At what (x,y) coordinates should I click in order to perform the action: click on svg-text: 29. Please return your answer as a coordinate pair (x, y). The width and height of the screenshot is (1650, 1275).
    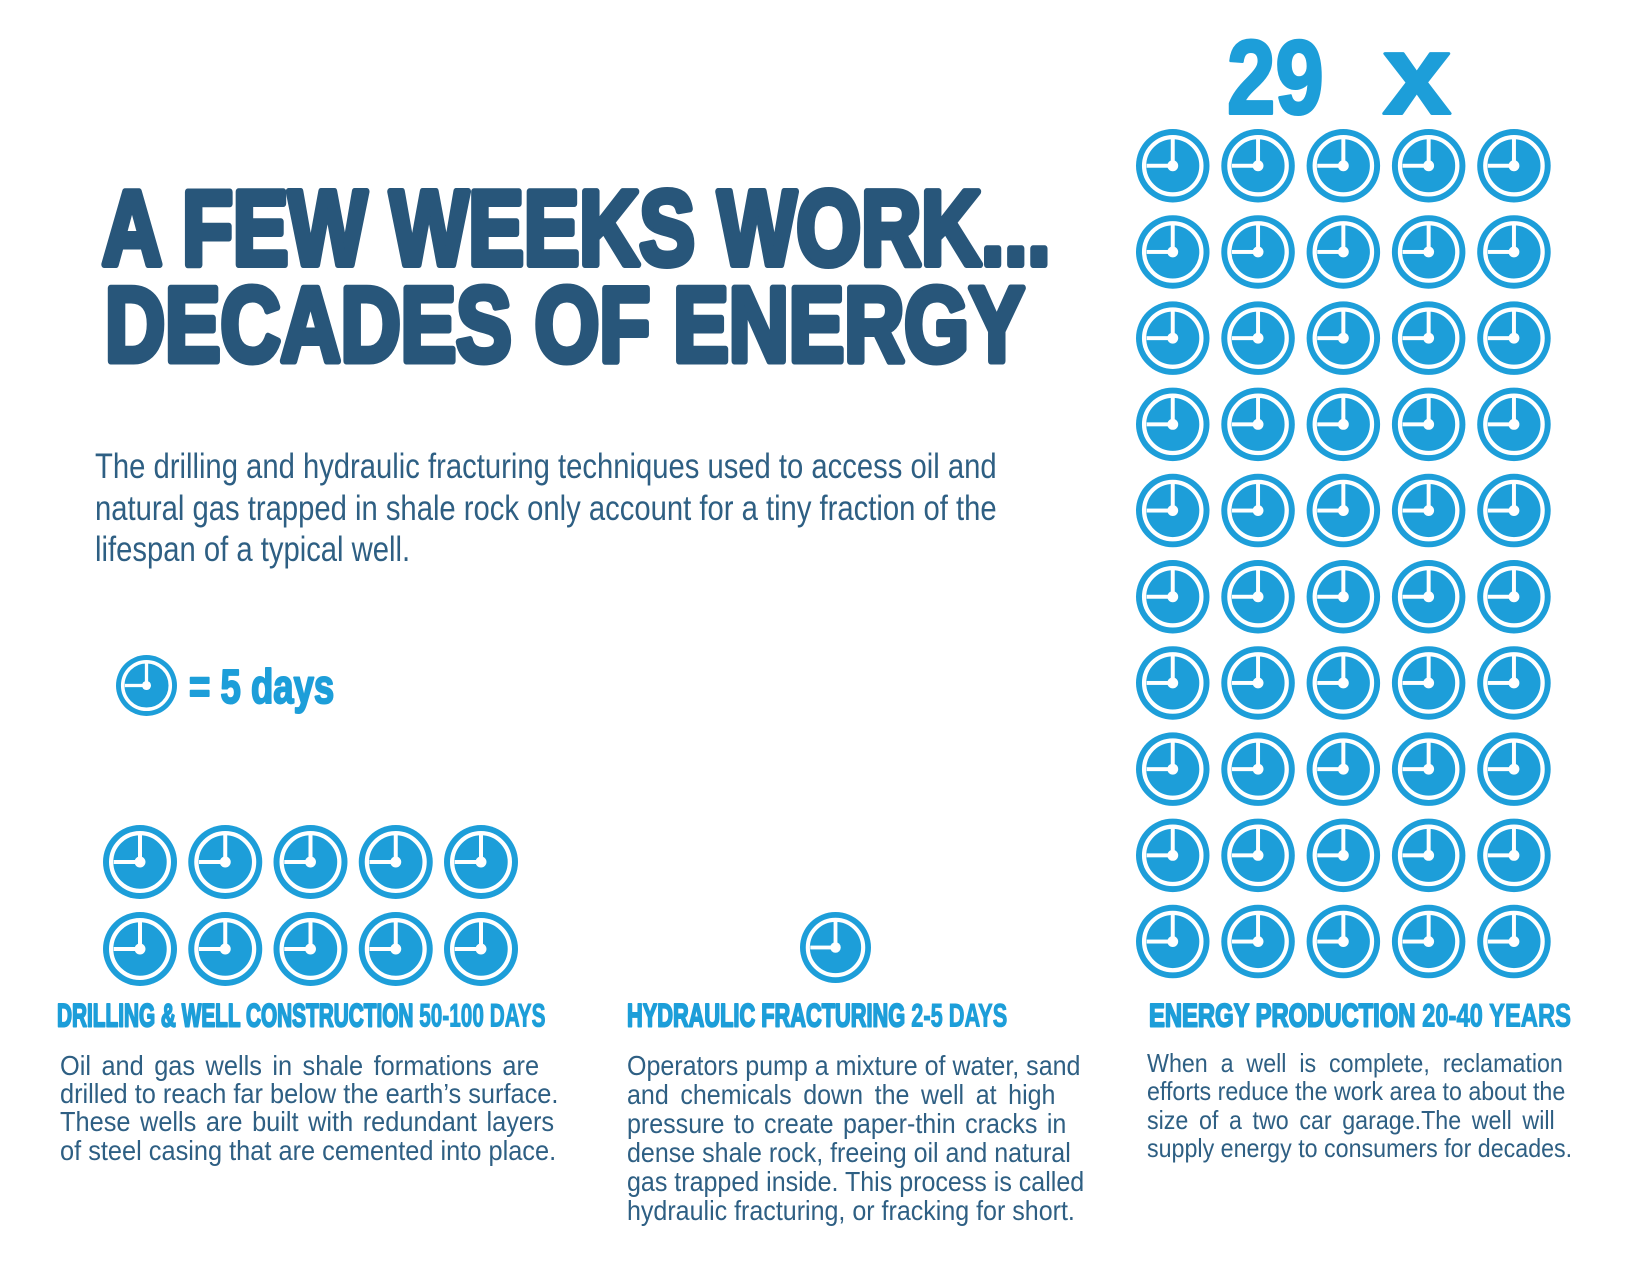
    Looking at the image, I should click on (1275, 78).